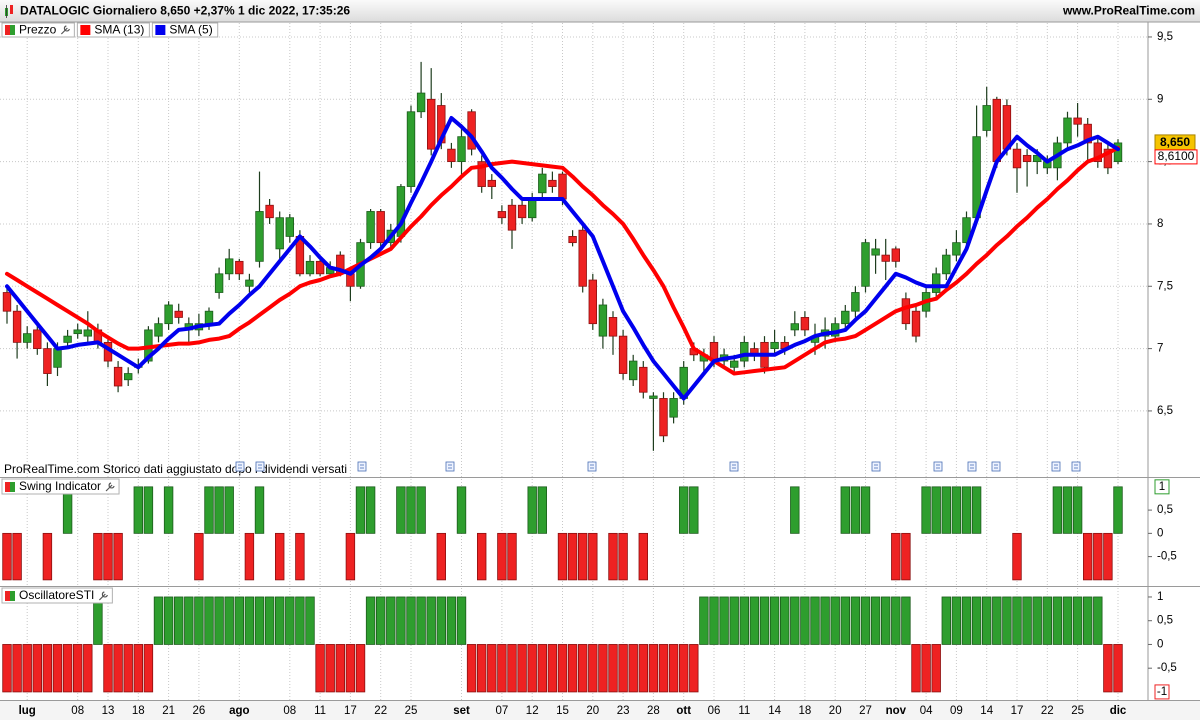 This screenshot has height=720, width=1200. Describe the element at coordinates (1160, 99) in the screenshot. I see `y-tick-label: 9` at that location.